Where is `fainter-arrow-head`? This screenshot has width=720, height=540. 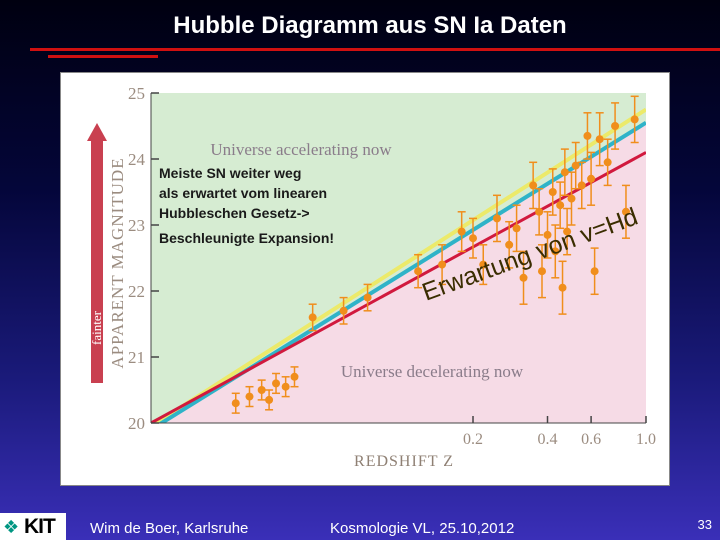 fainter-arrow-head is located at coordinates (97, 132).